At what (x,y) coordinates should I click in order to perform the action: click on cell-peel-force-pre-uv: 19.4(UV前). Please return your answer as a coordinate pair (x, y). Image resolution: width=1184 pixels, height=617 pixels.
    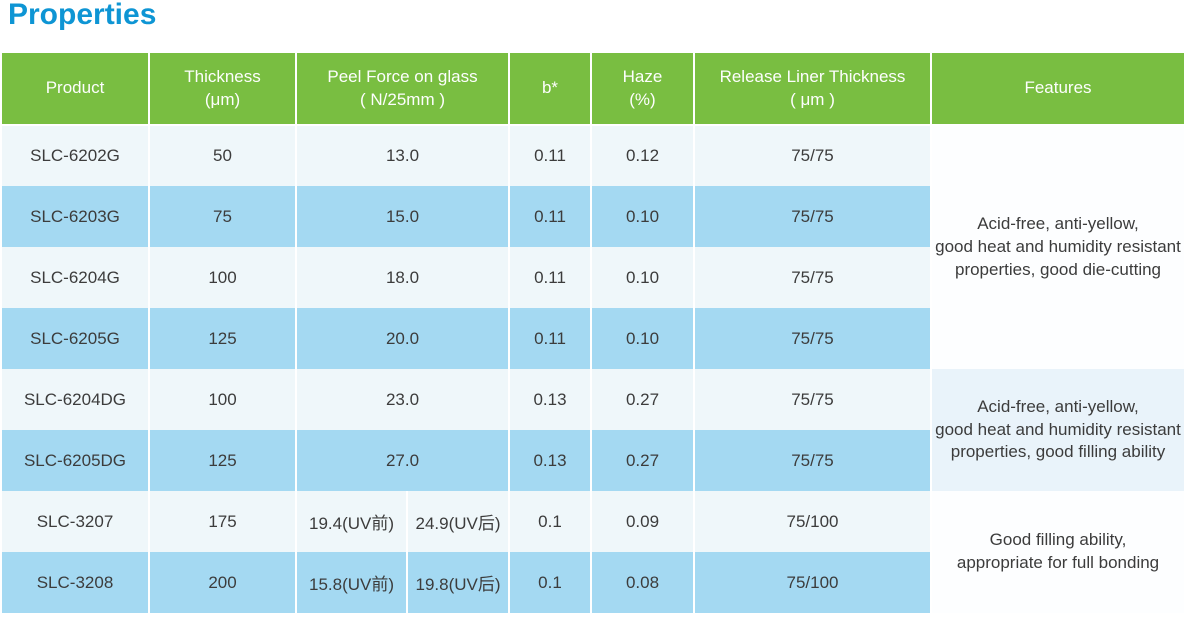
    Looking at the image, I should click on (351, 521).